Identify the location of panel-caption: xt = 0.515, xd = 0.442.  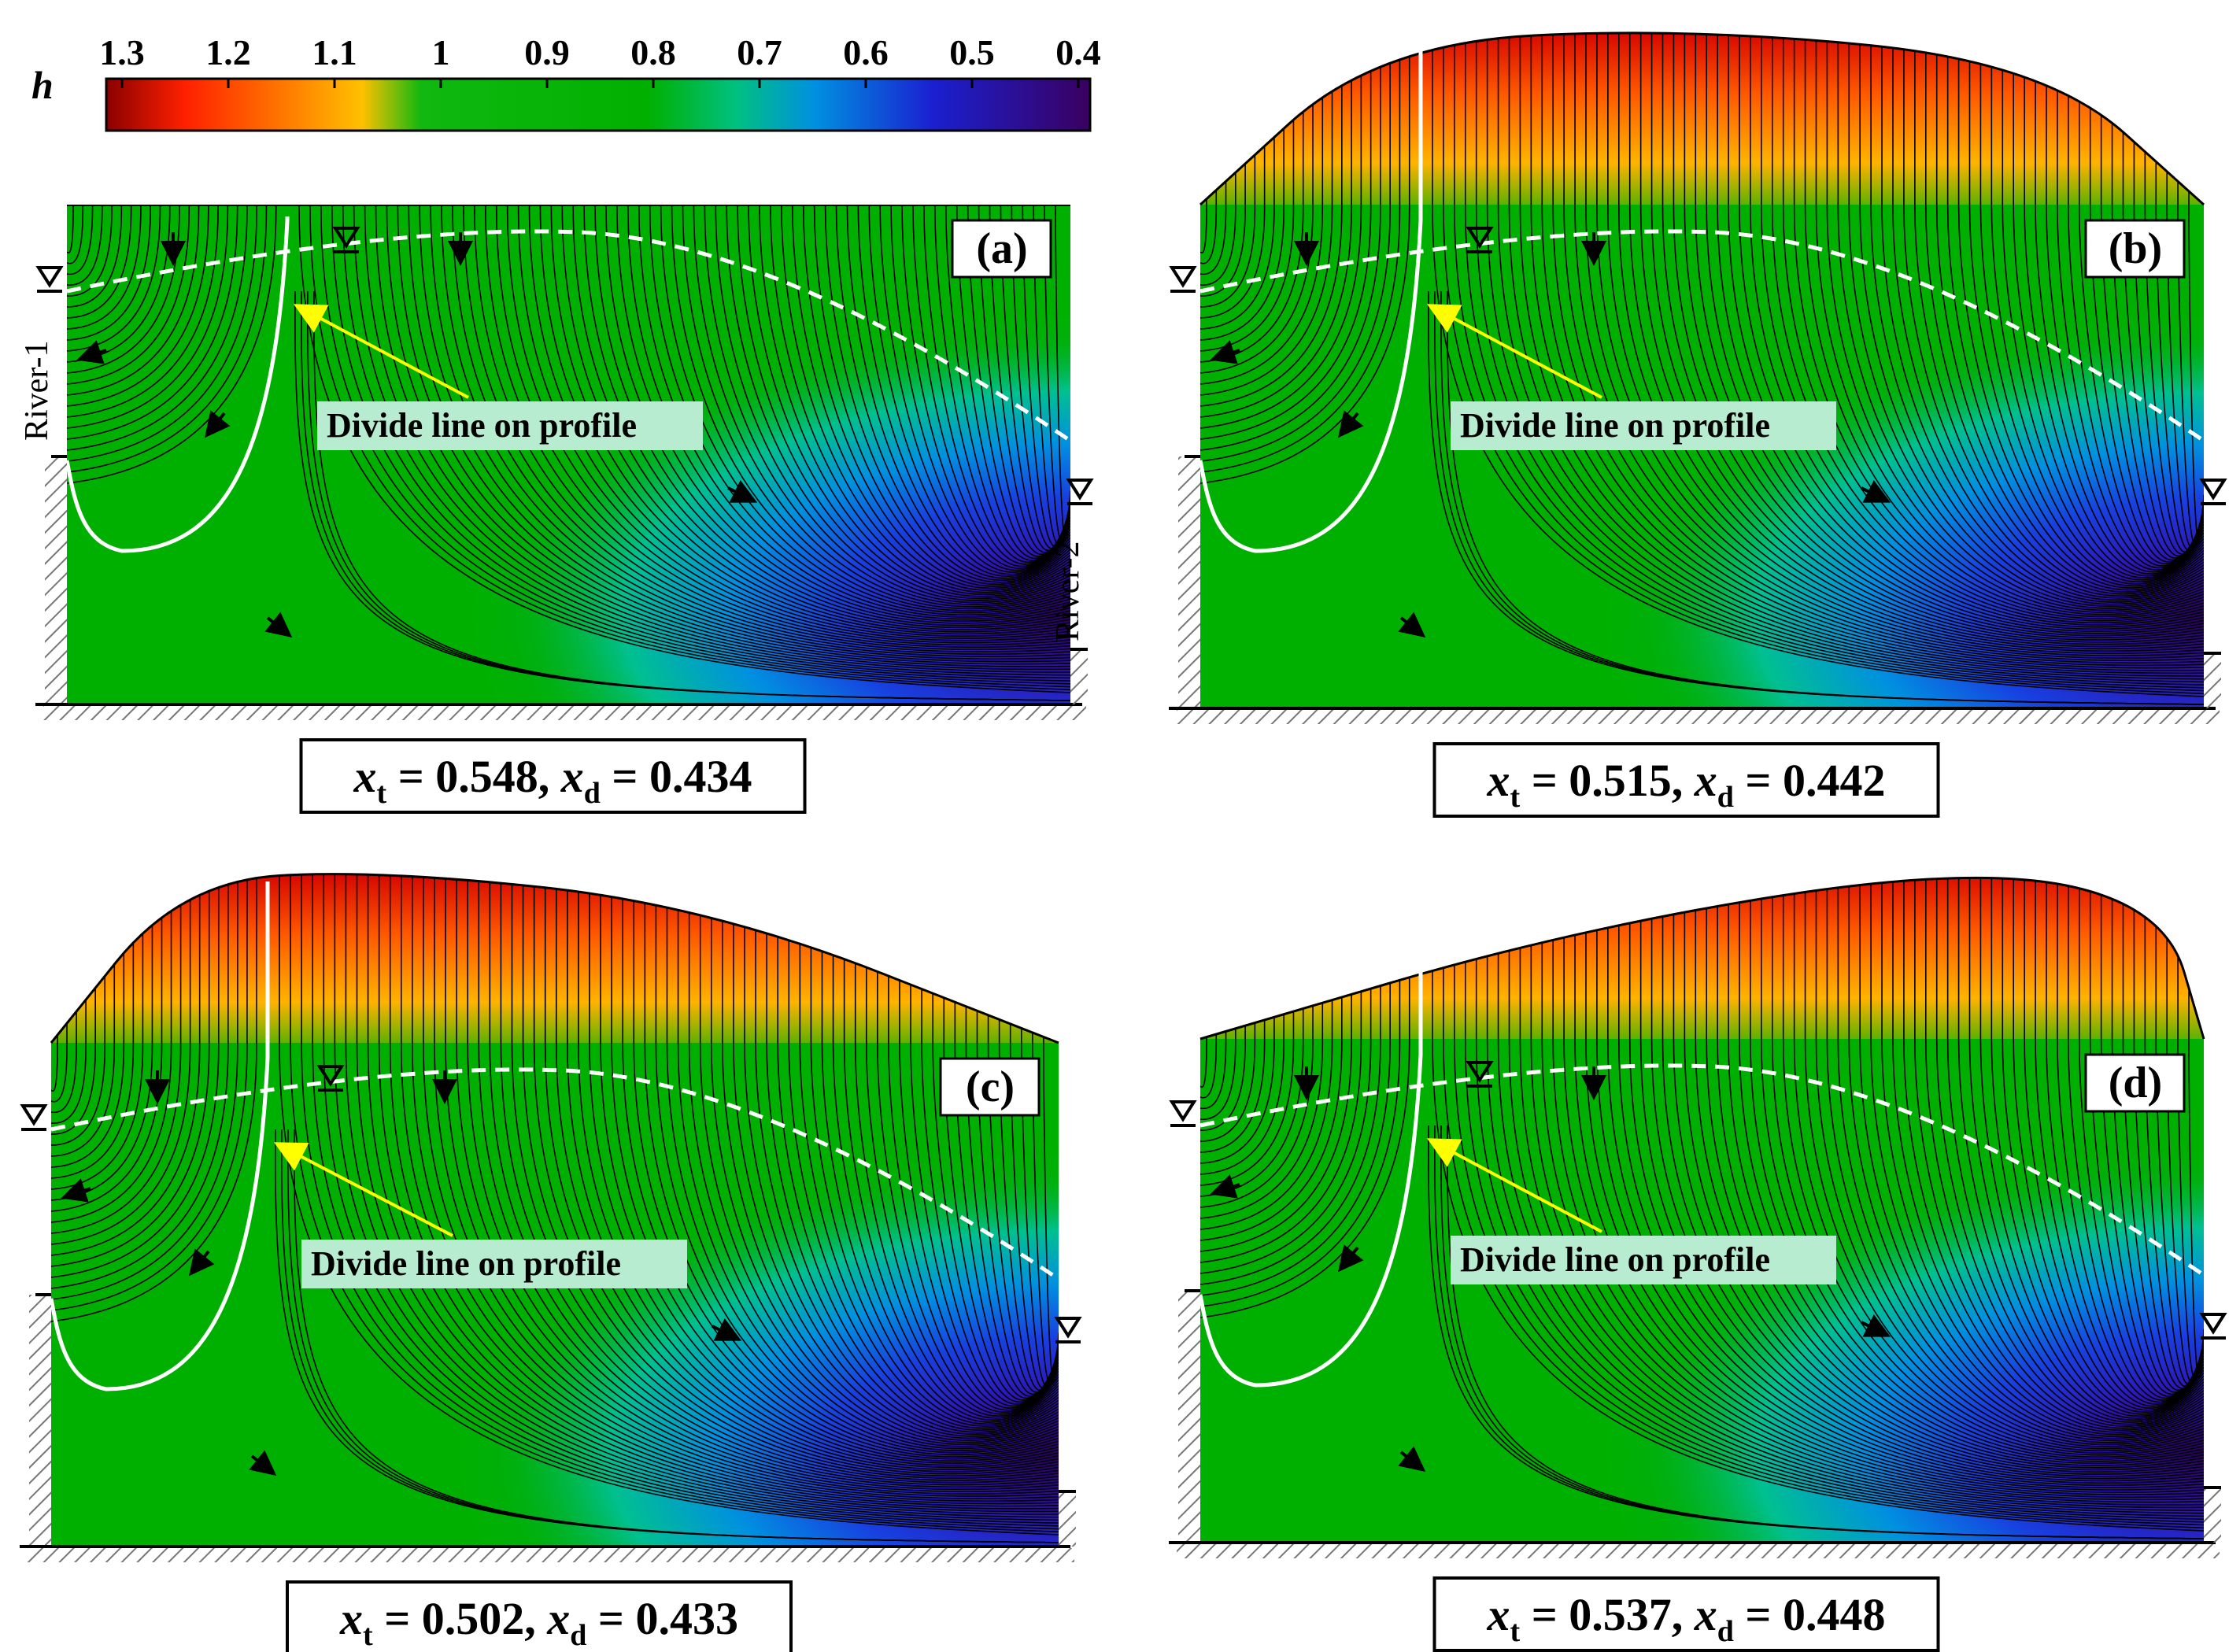
(1686, 780).